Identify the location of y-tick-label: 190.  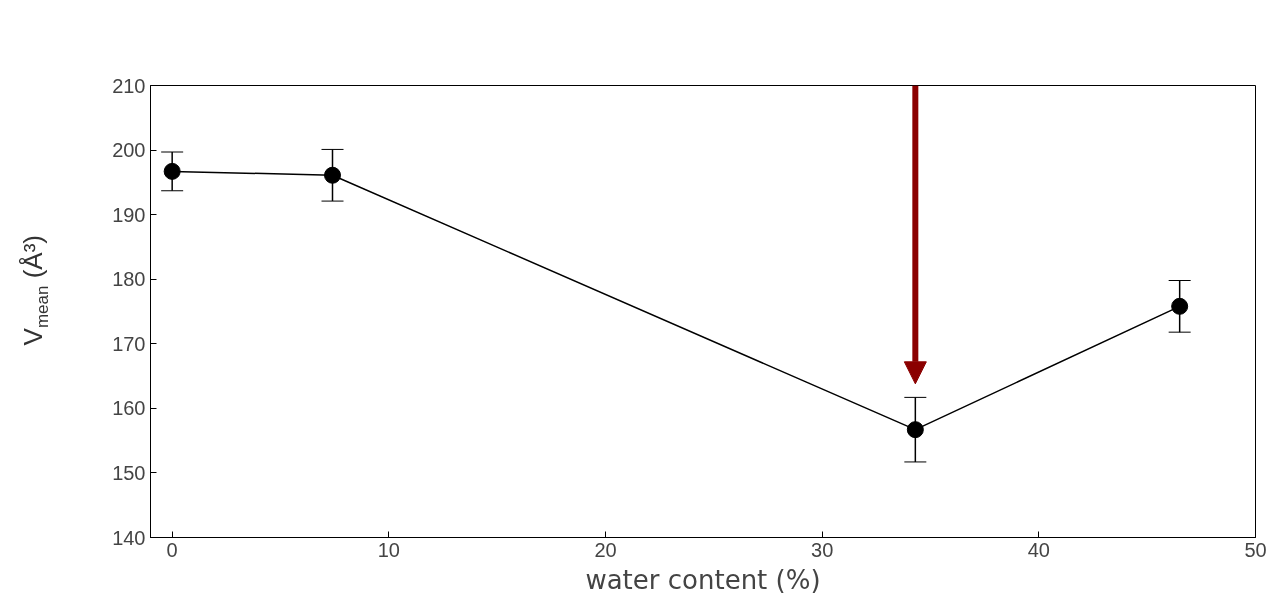
(129, 214).